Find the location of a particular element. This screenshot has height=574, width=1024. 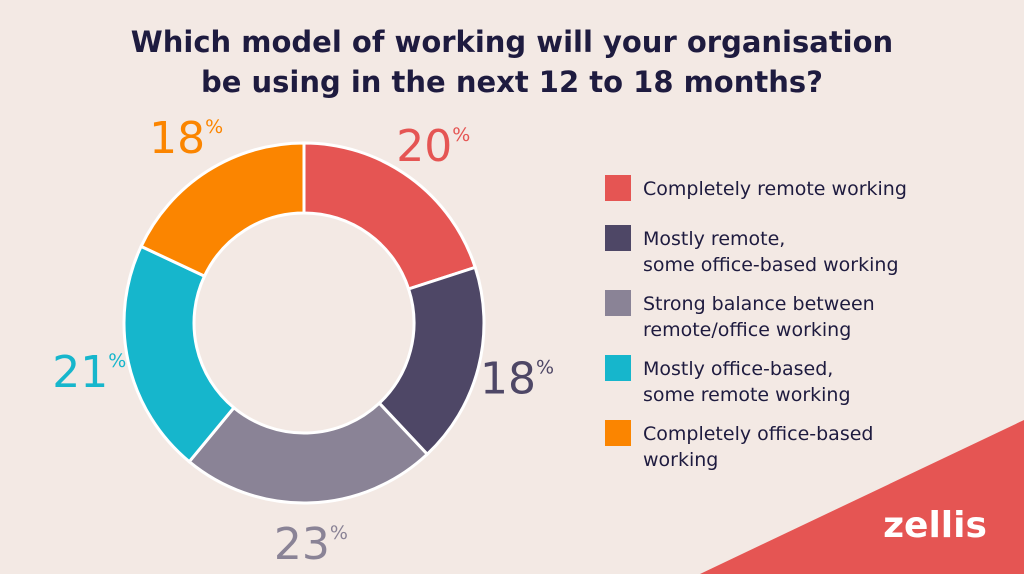

legend-label: Completely remote working is located at coordinates (775, 189).